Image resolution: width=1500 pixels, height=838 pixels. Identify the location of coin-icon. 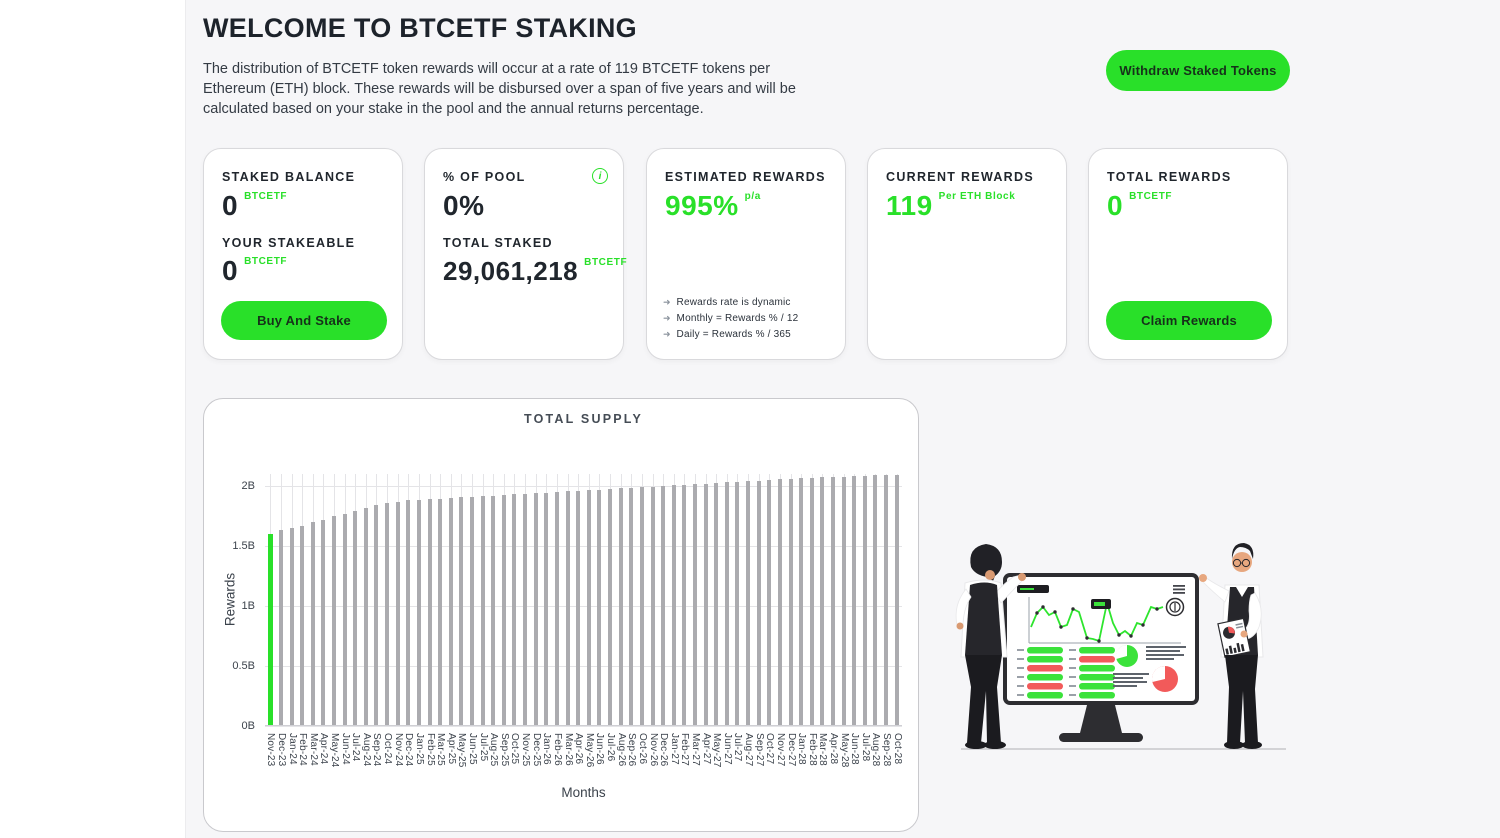
(1175, 607).